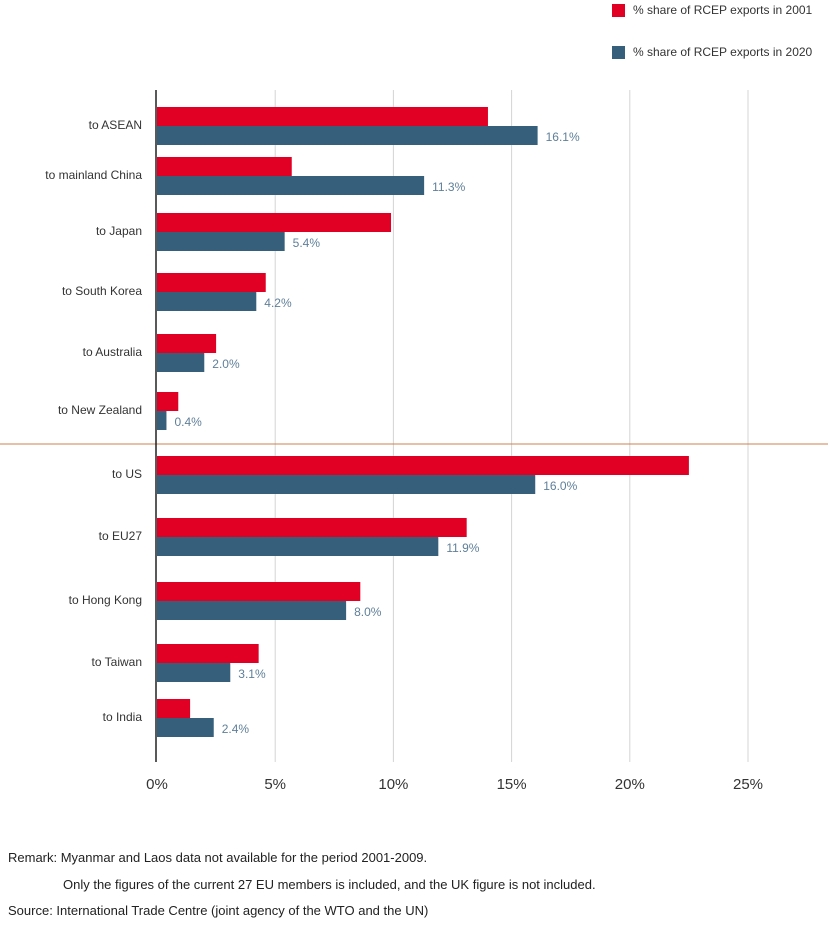  I want to click on category-label: to Hong Kong, so click(105, 600).